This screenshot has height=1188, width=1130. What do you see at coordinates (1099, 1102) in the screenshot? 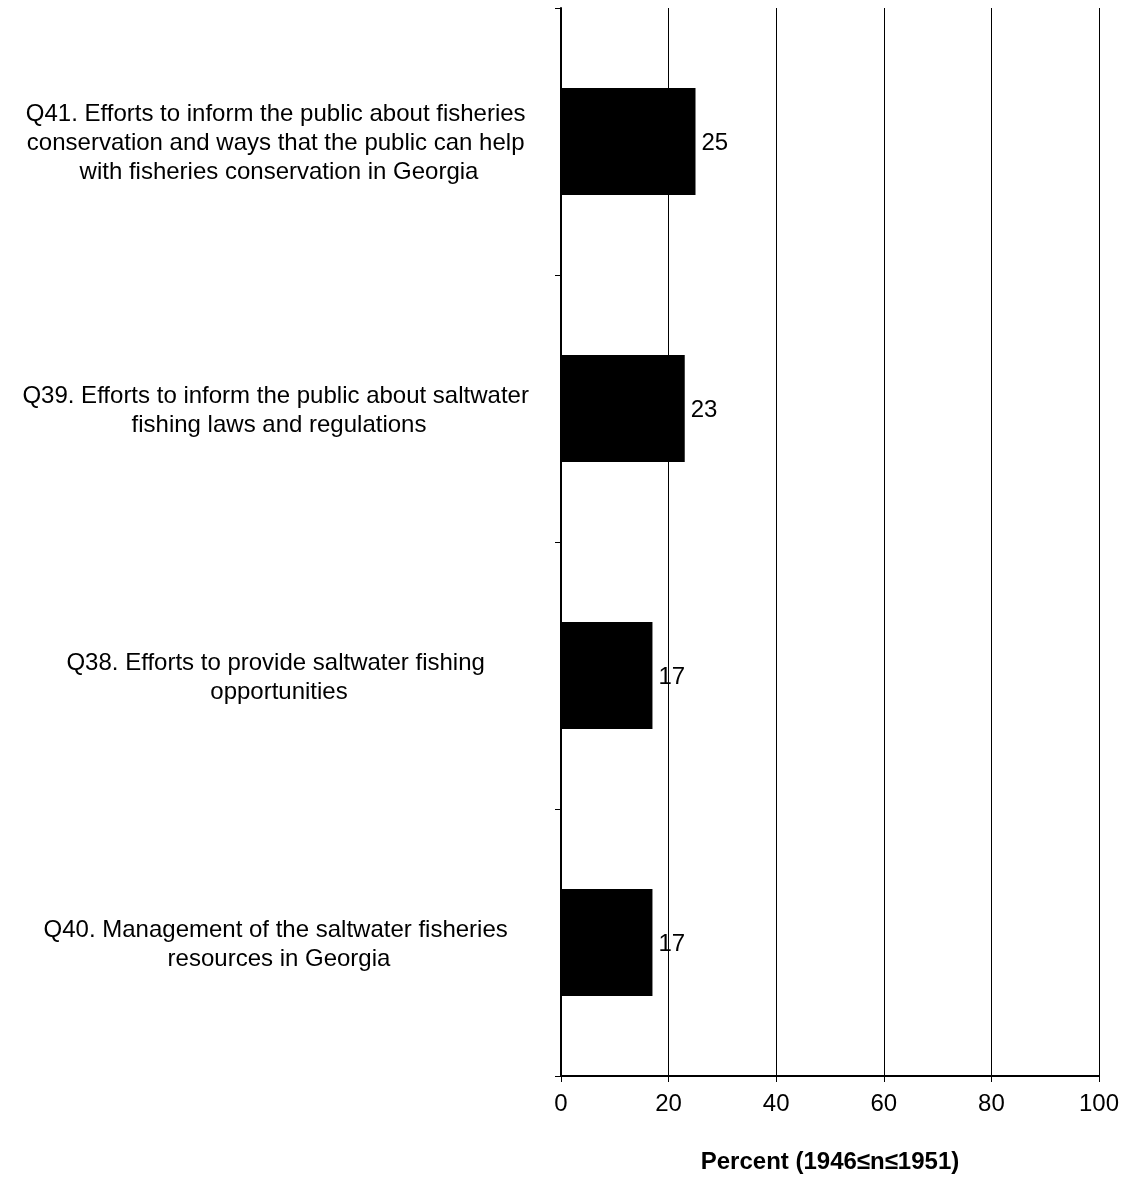
I see `x-tick-label: 100` at bounding box center [1099, 1102].